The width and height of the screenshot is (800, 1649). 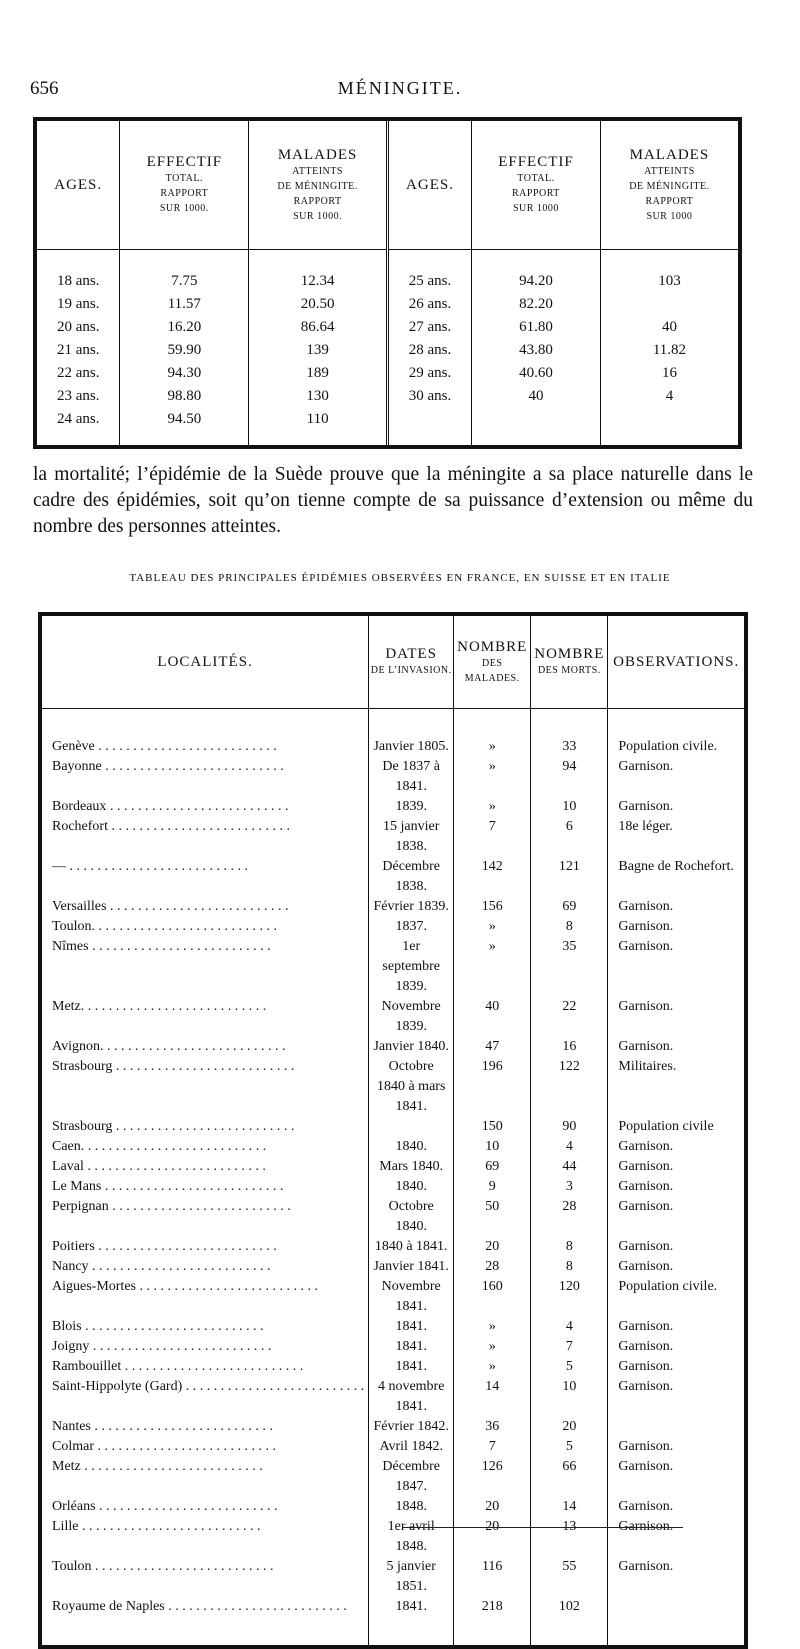 I want to click on header-line: DES MALADES., so click(x=492, y=670).